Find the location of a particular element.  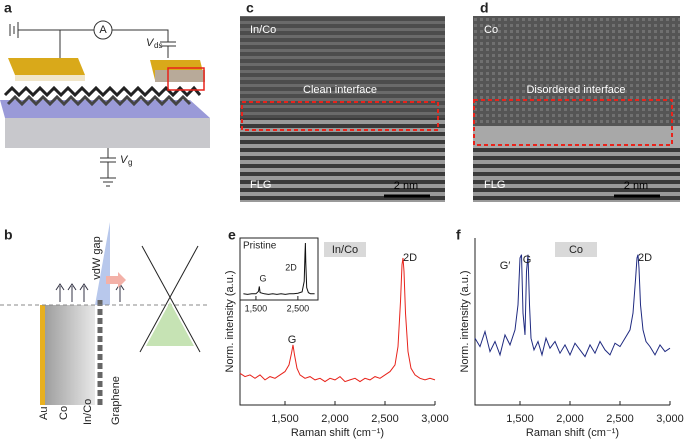

layer-label: In/Co is located at coordinates (88, 412).